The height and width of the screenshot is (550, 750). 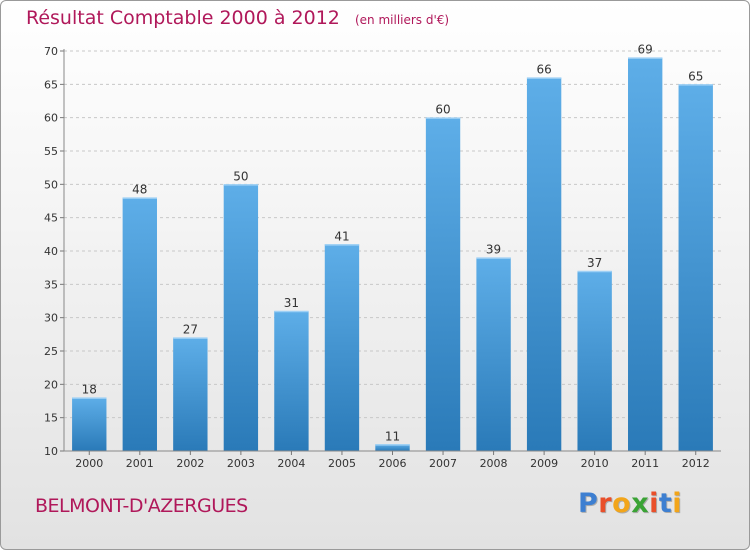 I want to click on chart-title: Résultat Comptable 2000 à 2012, so click(x=183, y=18).